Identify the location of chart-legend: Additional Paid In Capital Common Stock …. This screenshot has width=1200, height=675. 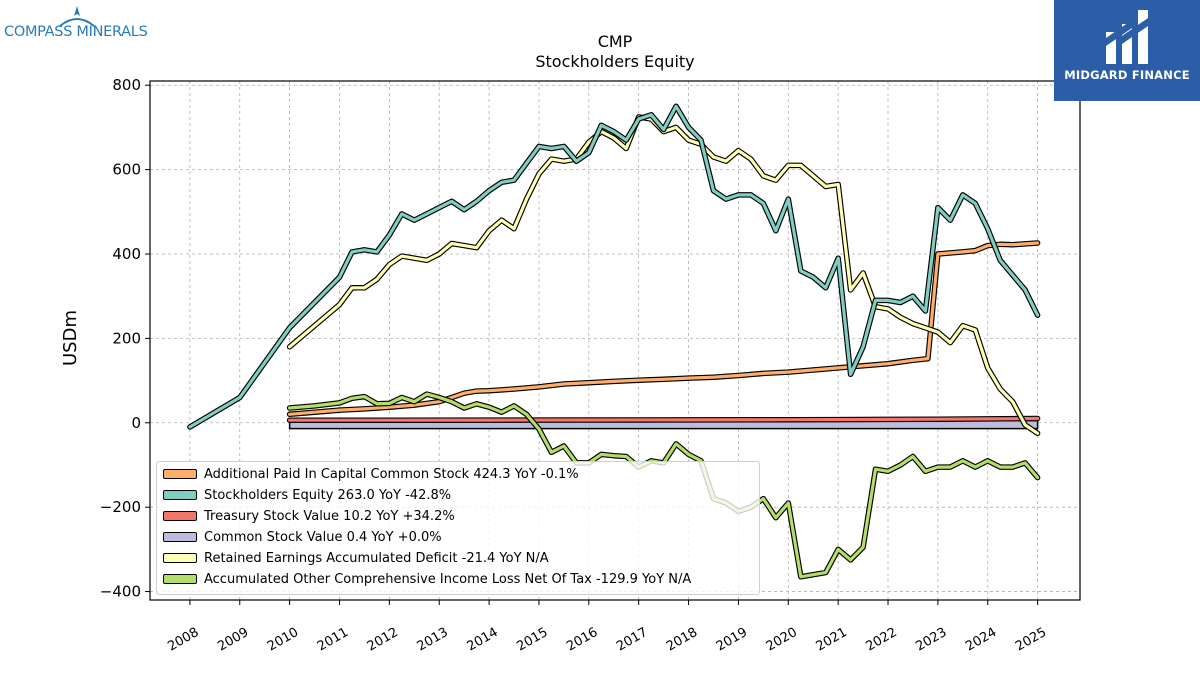
(458, 528).